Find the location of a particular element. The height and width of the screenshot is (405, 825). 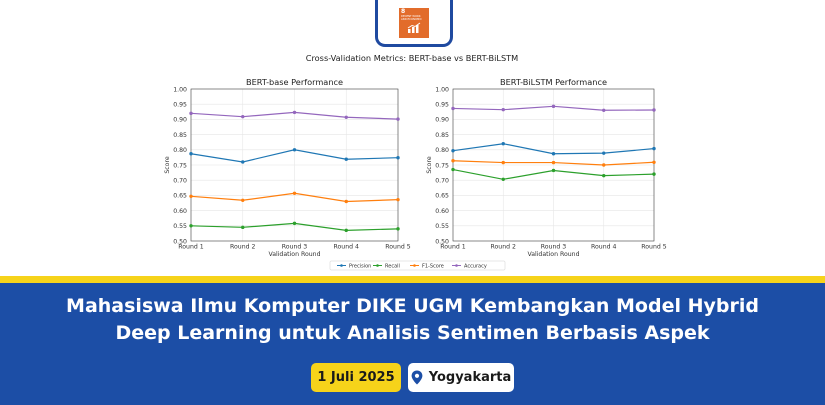

subplot-2-ytick-label: 0.50 is located at coordinates (442, 241).